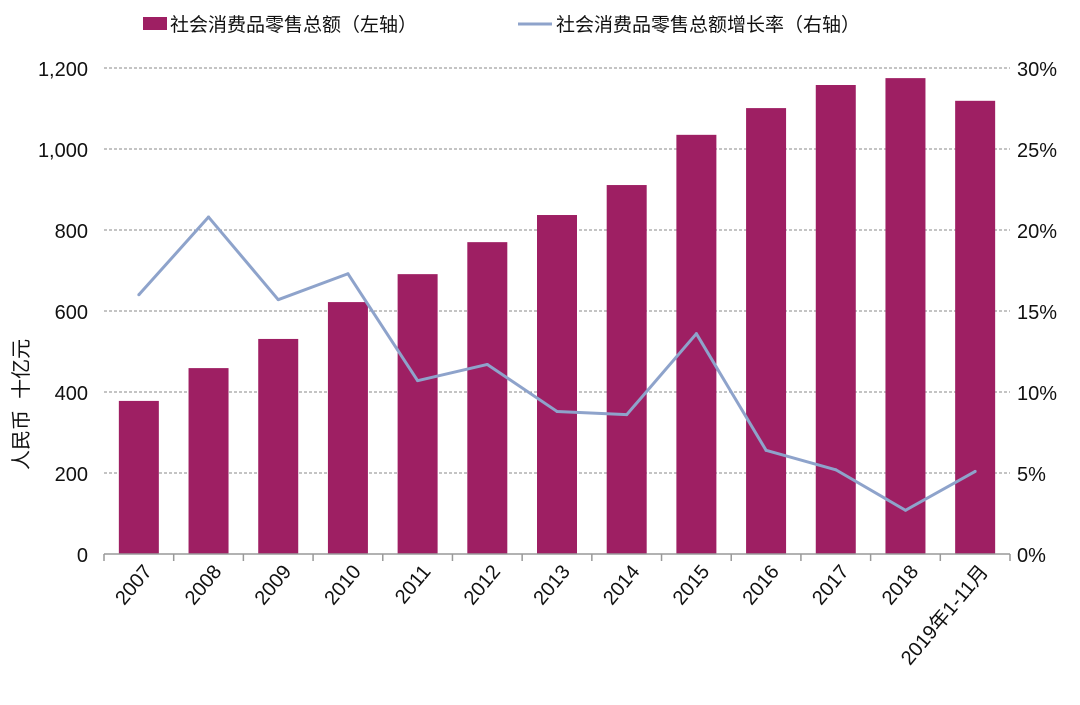 The width and height of the screenshot is (1080, 705). I want to click on legend: 社会消费品零售总额（左轴） 社会消费品零售总额增长率（右轴）, so click(501, 25).